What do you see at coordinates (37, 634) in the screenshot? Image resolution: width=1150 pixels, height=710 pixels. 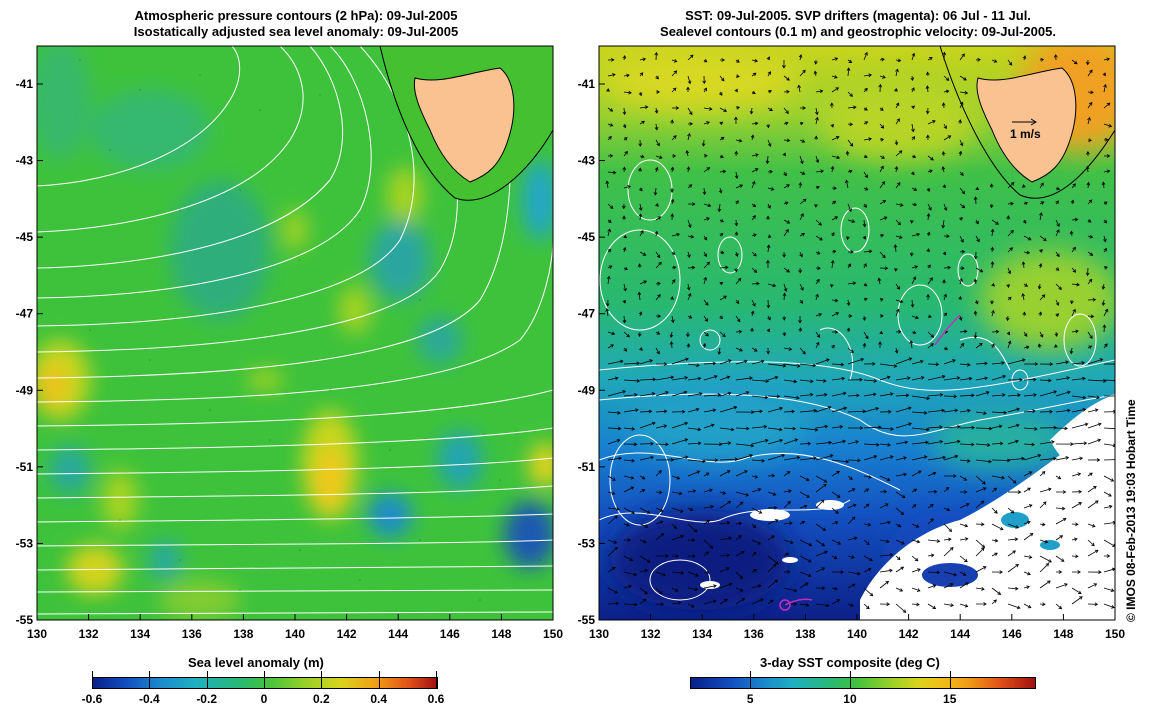 I see `left-lon-tick-label: 130` at bounding box center [37, 634].